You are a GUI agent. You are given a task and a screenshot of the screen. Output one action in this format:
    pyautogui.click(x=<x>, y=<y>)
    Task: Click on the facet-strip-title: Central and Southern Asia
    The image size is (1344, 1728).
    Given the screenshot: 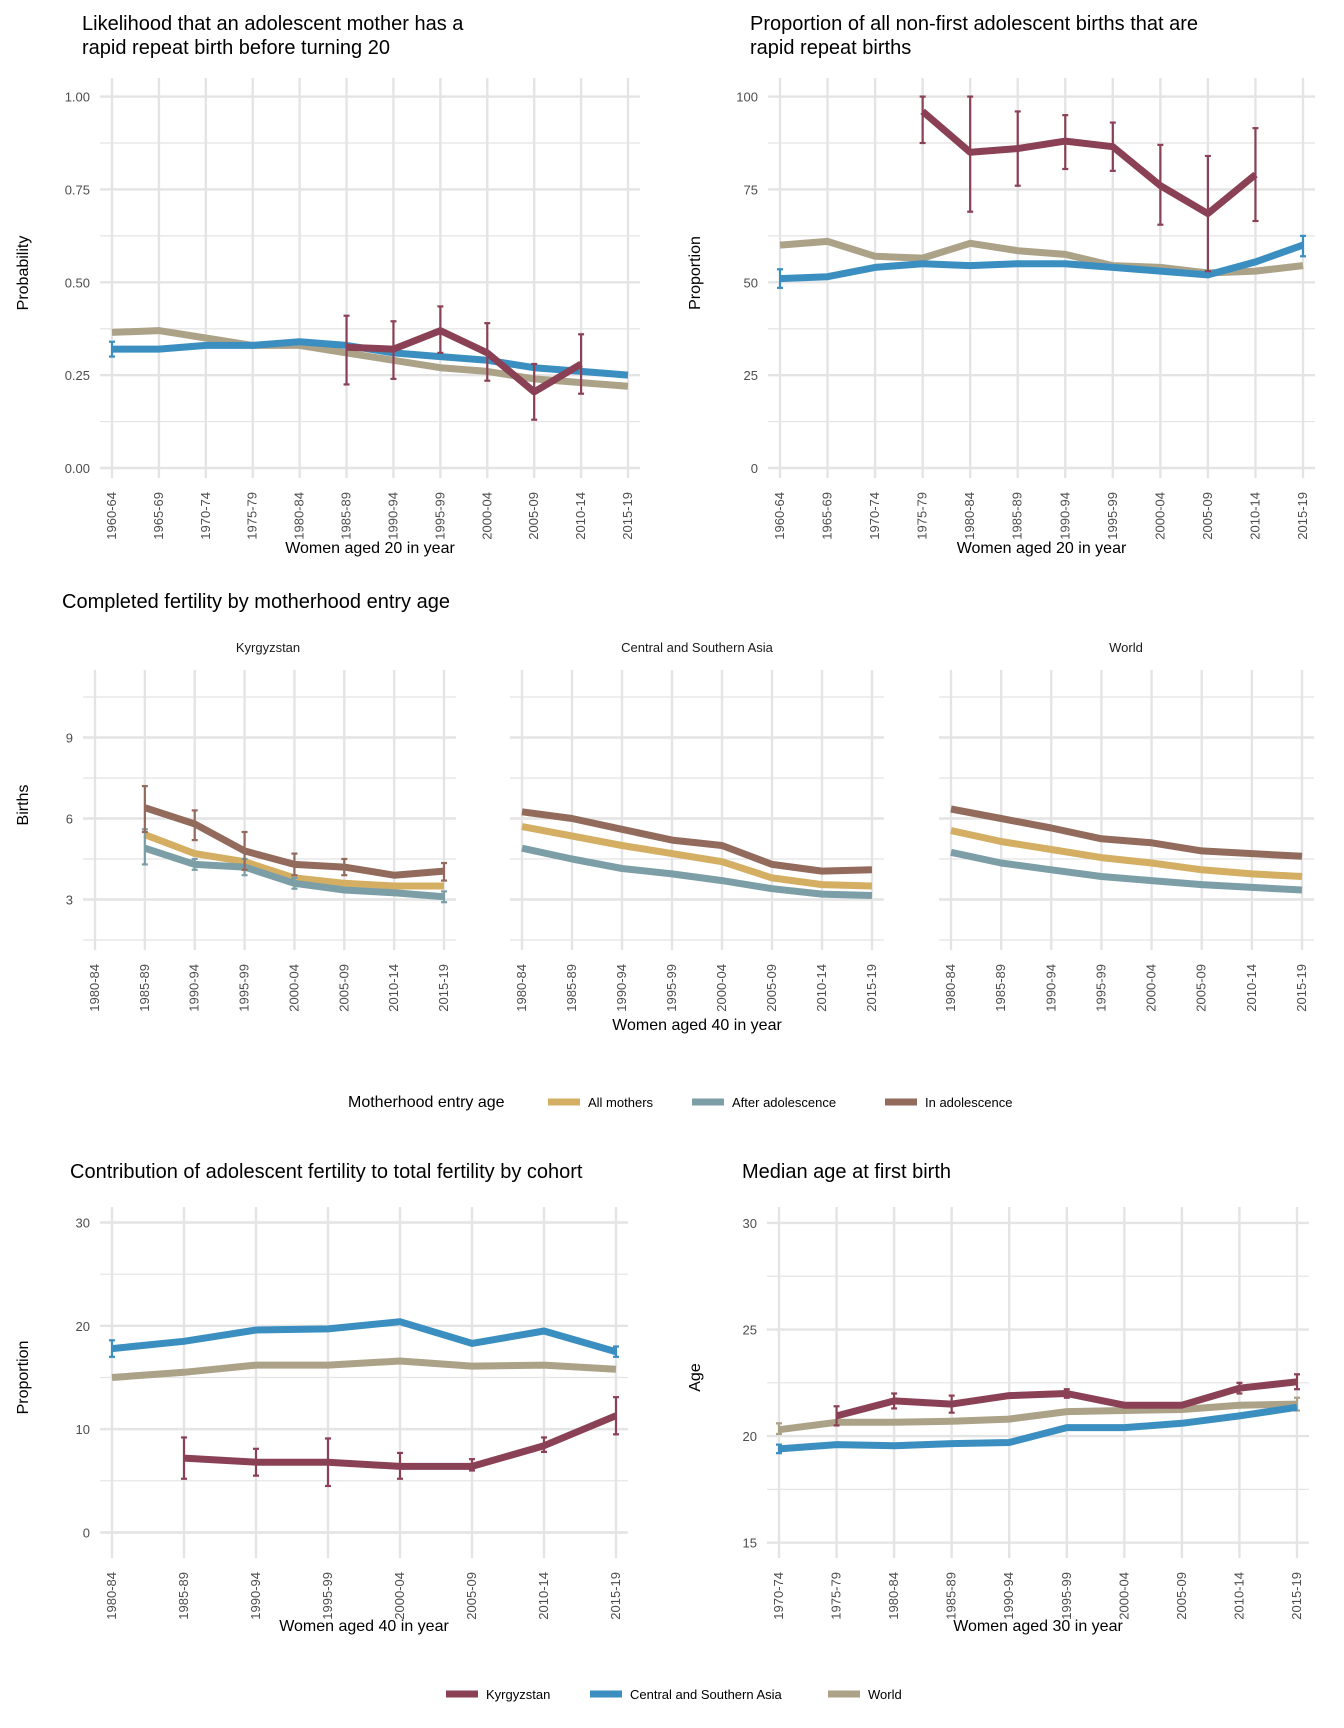 What is the action you would take?
    pyautogui.click(x=697, y=647)
    